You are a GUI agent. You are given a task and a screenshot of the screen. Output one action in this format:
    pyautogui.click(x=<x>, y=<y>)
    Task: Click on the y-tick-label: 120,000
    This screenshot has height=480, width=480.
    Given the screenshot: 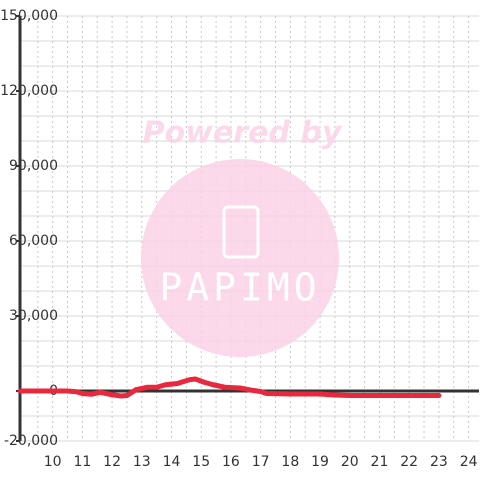 What is the action you would take?
    pyautogui.click(x=29, y=91)
    